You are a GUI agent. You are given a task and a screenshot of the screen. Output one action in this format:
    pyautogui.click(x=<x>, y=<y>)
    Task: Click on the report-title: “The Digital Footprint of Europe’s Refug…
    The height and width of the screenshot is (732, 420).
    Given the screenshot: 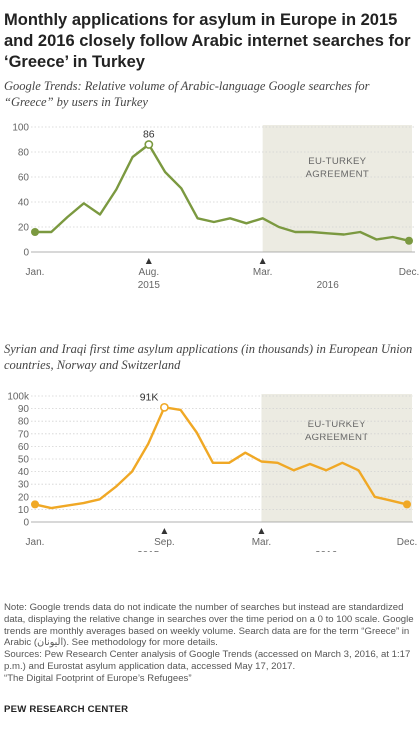 What is the action you would take?
    pyautogui.click(x=98, y=678)
    